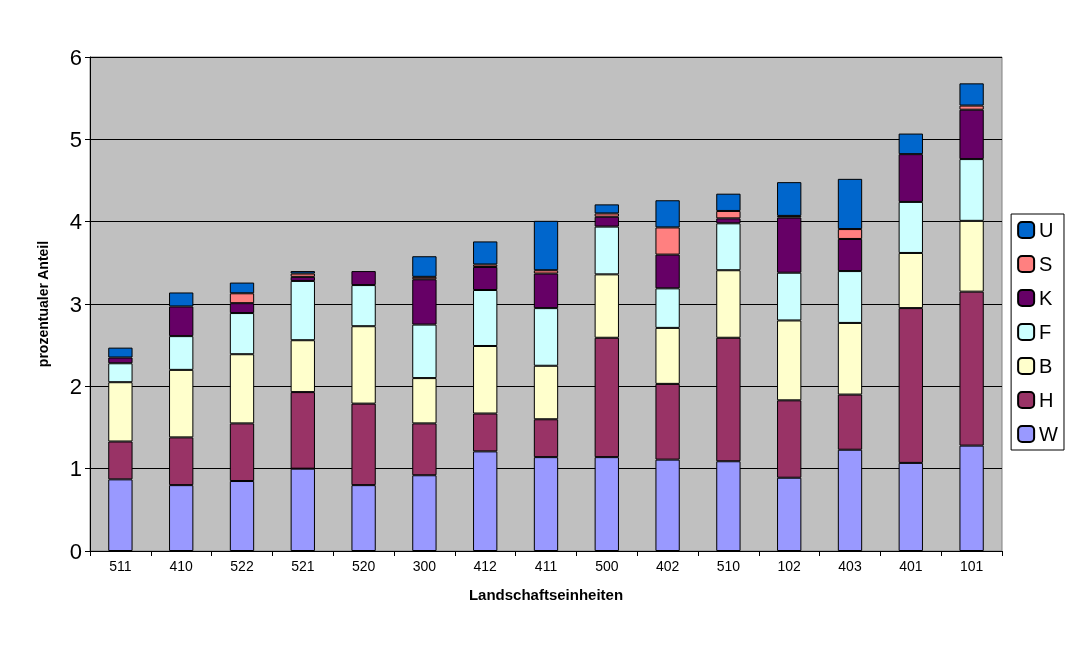 The width and height of the screenshot is (1092, 664). What do you see at coordinates (485, 566) in the screenshot?
I see `x-tick-label: 412` at bounding box center [485, 566].